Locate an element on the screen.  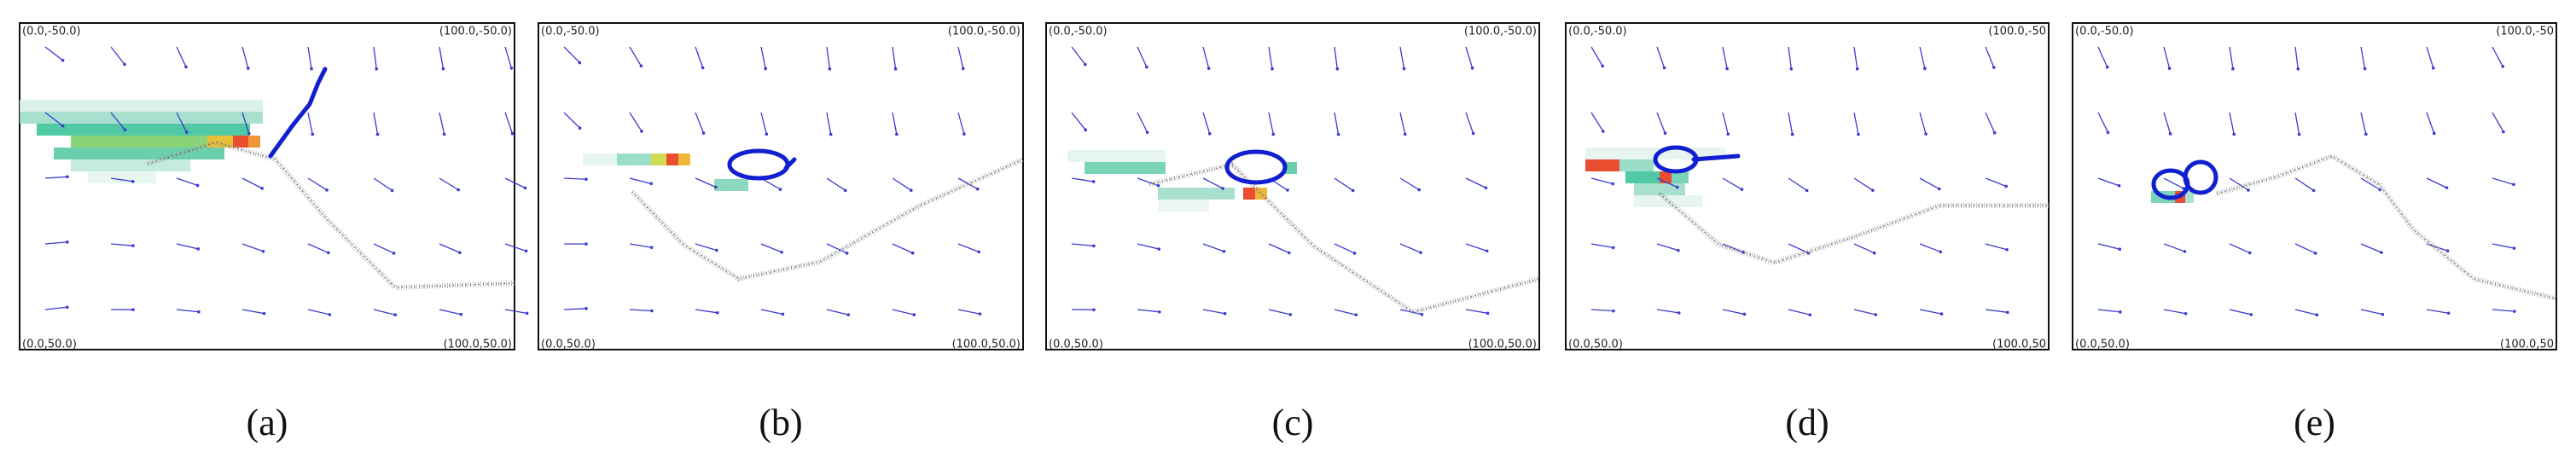
corner-label: (0.0,-50.0) is located at coordinates (2104, 32).